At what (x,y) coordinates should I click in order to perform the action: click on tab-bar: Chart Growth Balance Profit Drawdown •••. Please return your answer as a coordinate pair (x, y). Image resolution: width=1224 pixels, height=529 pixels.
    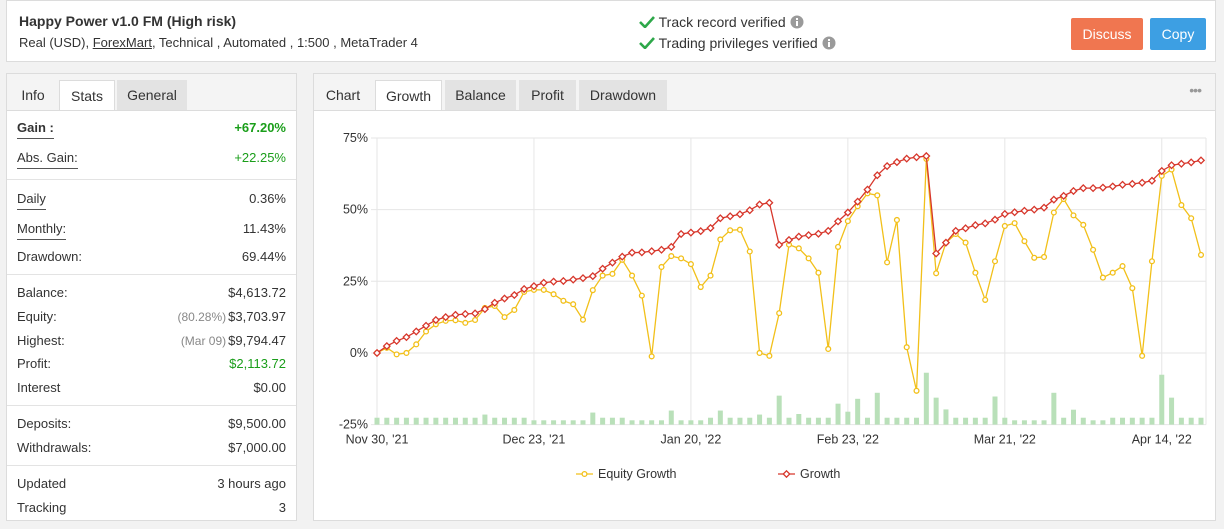
    Looking at the image, I should click on (764, 92).